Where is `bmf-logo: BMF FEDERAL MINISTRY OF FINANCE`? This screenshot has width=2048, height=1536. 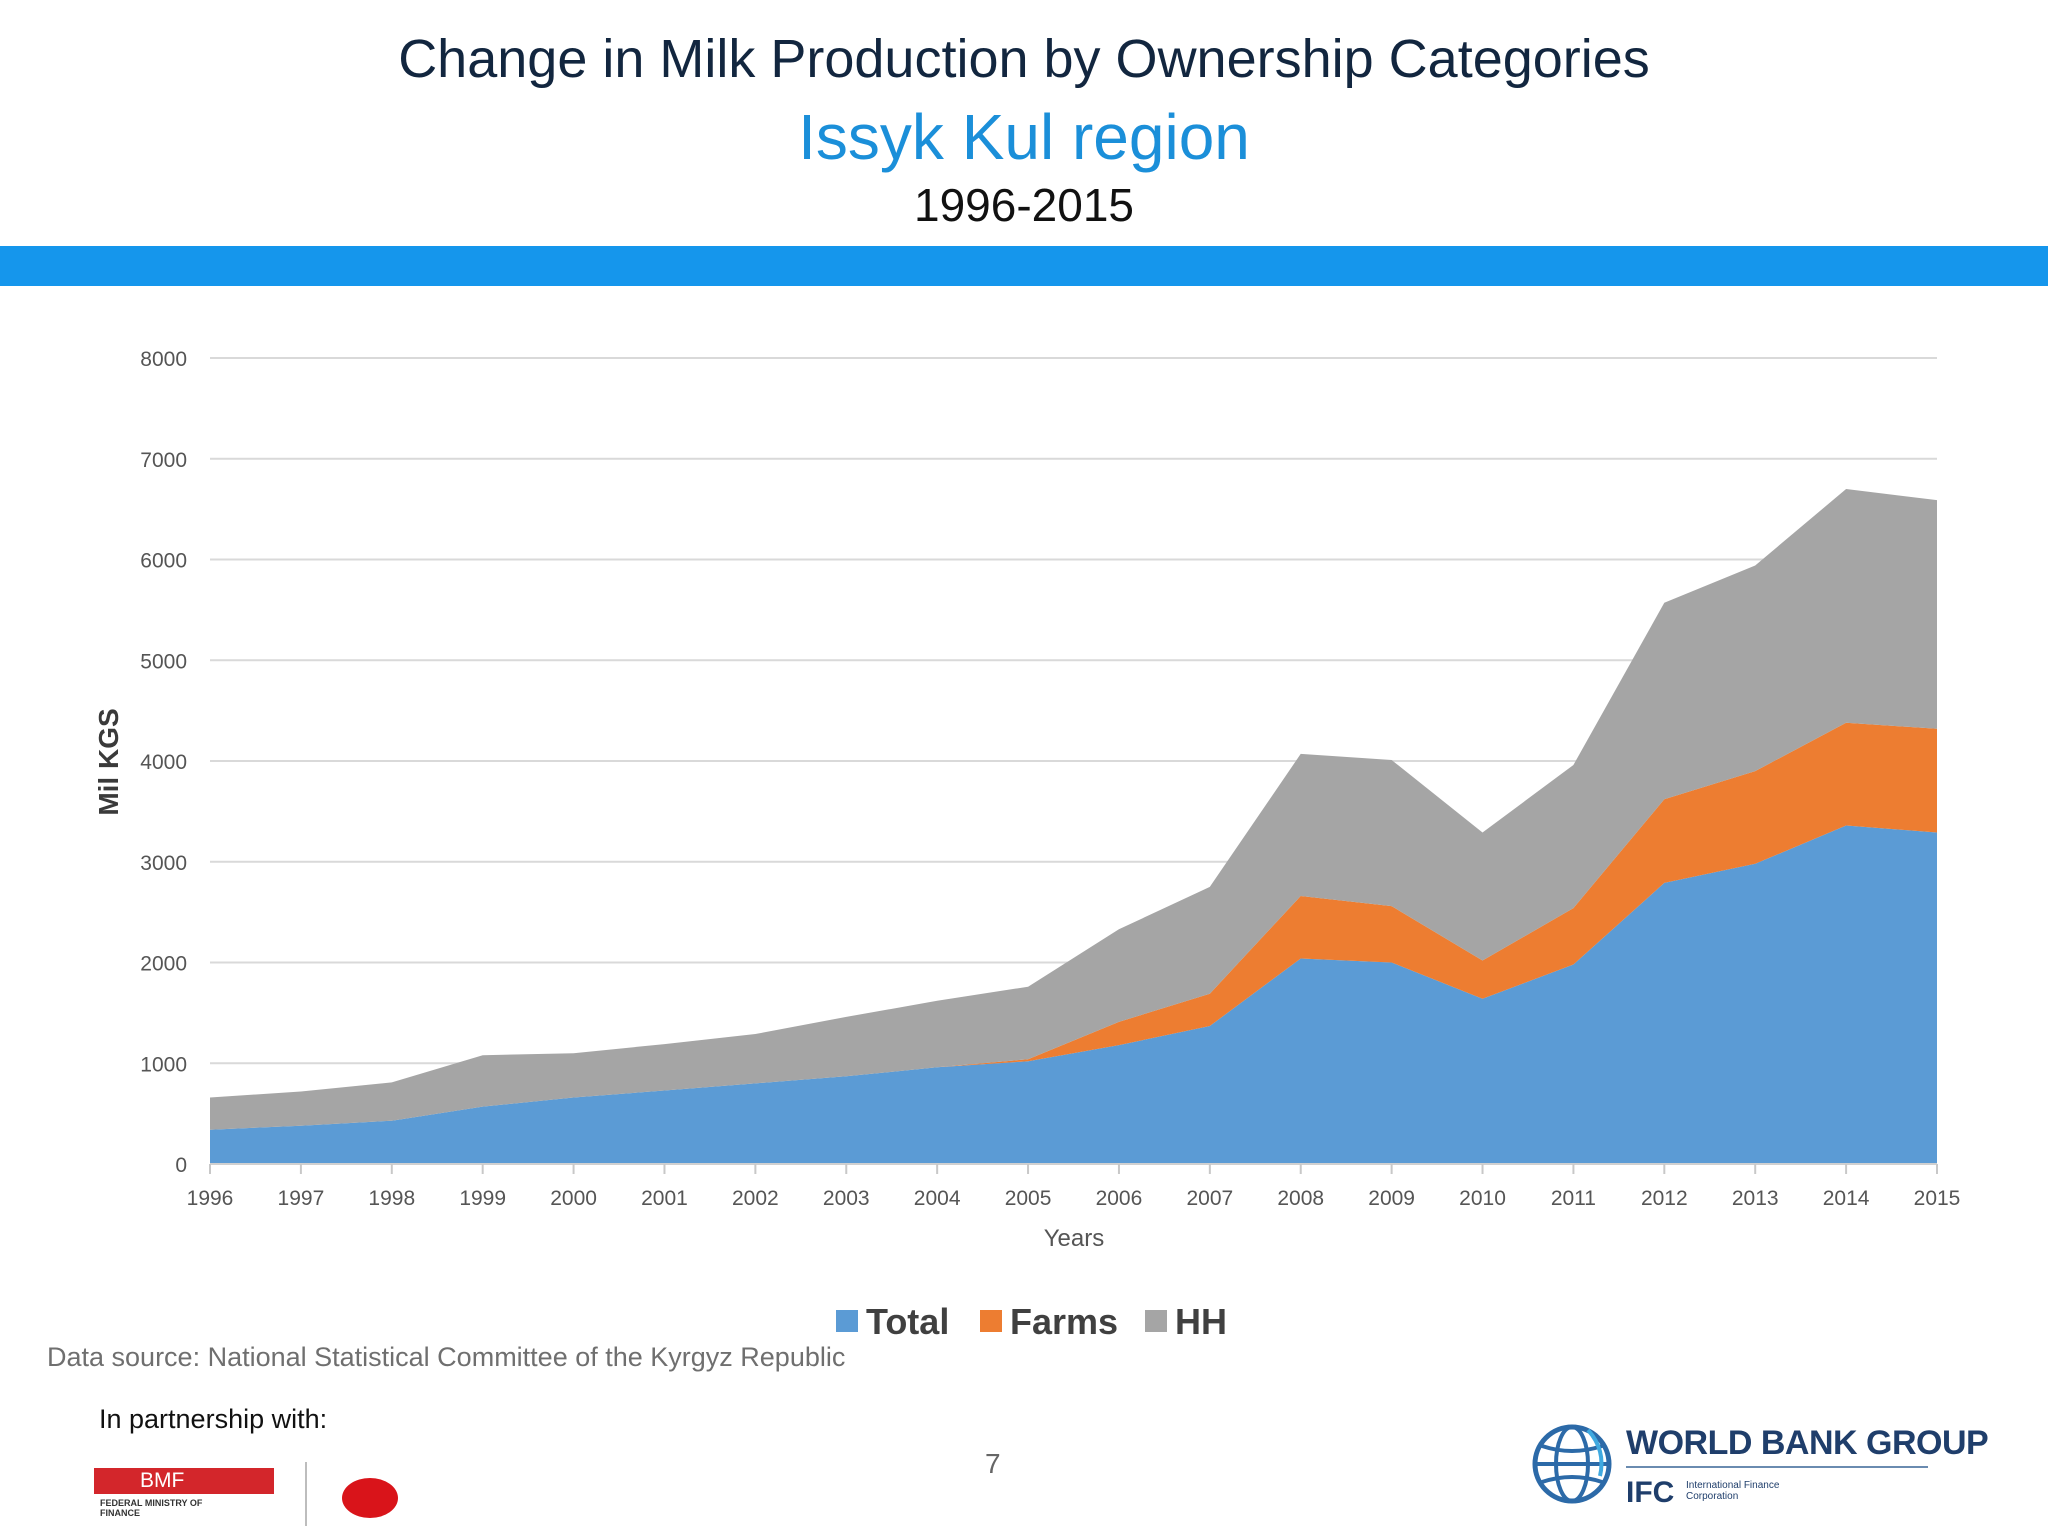 bmf-logo: BMF FEDERAL MINISTRY OF FINANCE is located at coordinates (184, 1498).